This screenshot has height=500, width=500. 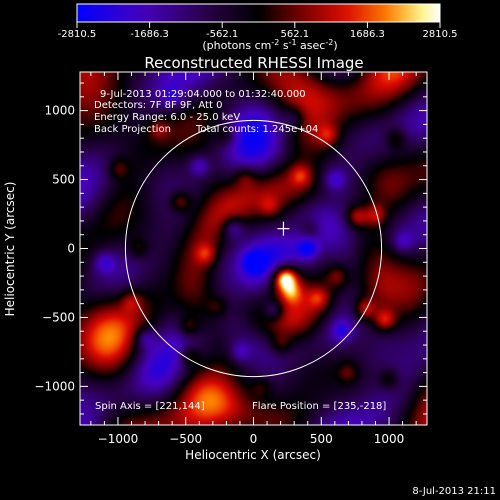 What do you see at coordinates (132, 129) in the screenshot?
I see `method: Back Projection` at bounding box center [132, 129].